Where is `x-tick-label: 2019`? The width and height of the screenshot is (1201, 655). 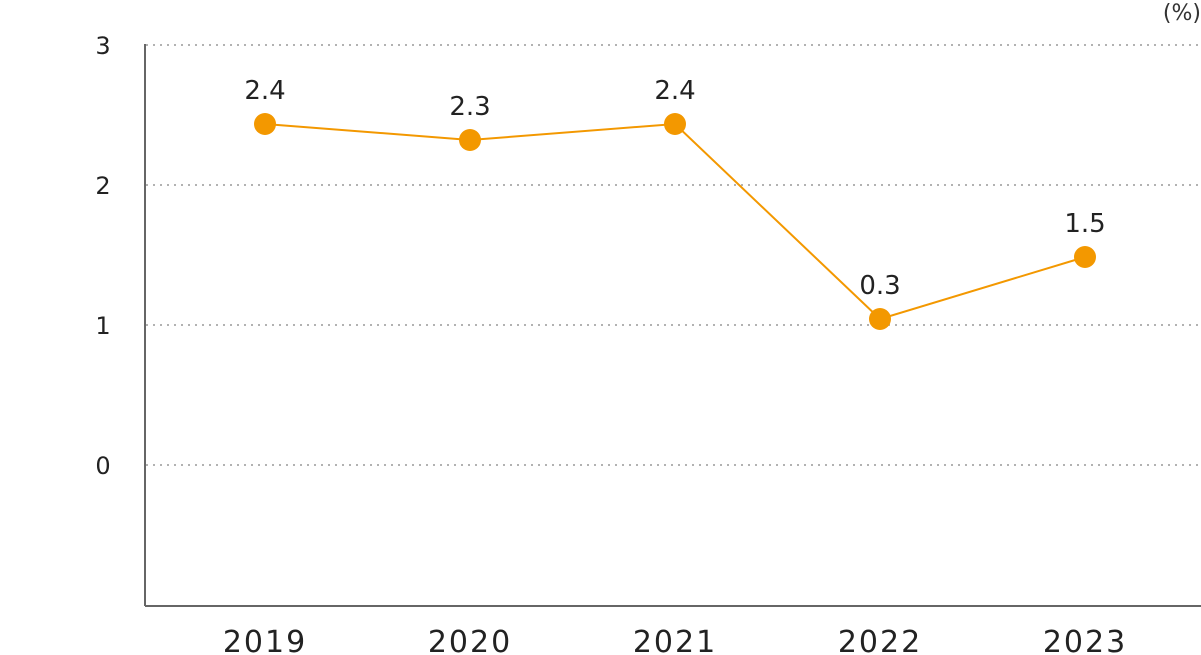 x-tick-label: 2019 is located at coordinates (265, 640).